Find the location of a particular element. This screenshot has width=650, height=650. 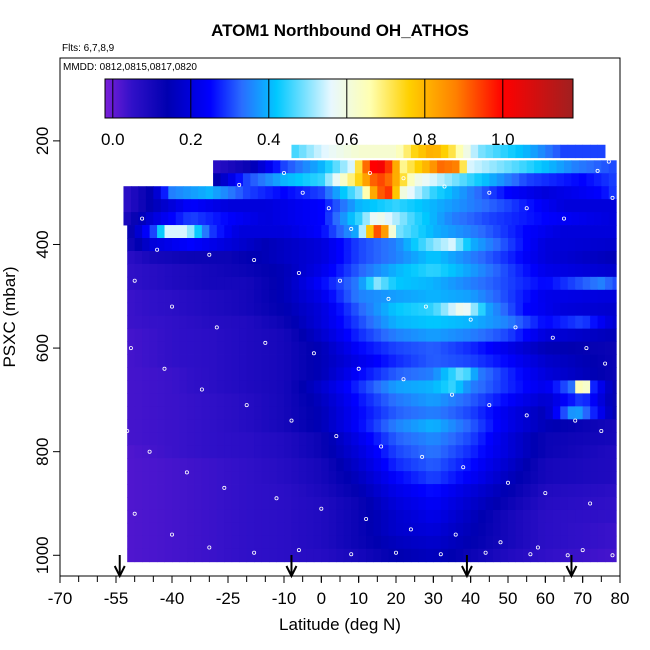

x-tick-label: 40 is located at coordinates (470, 598).